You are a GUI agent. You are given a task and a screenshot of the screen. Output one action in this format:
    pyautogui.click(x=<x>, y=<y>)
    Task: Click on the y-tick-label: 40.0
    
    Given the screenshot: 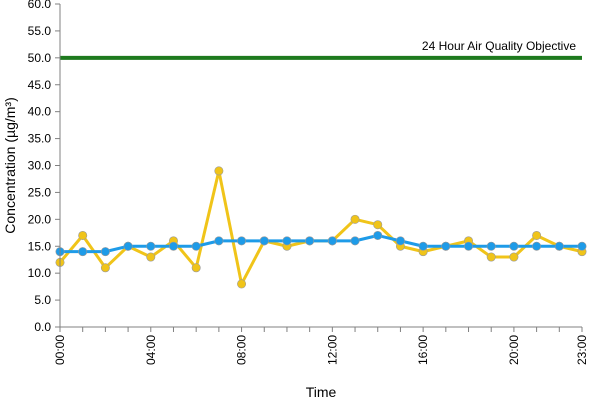 What is the action you would take?
    pyautogui.click(x=40, y=112)
    